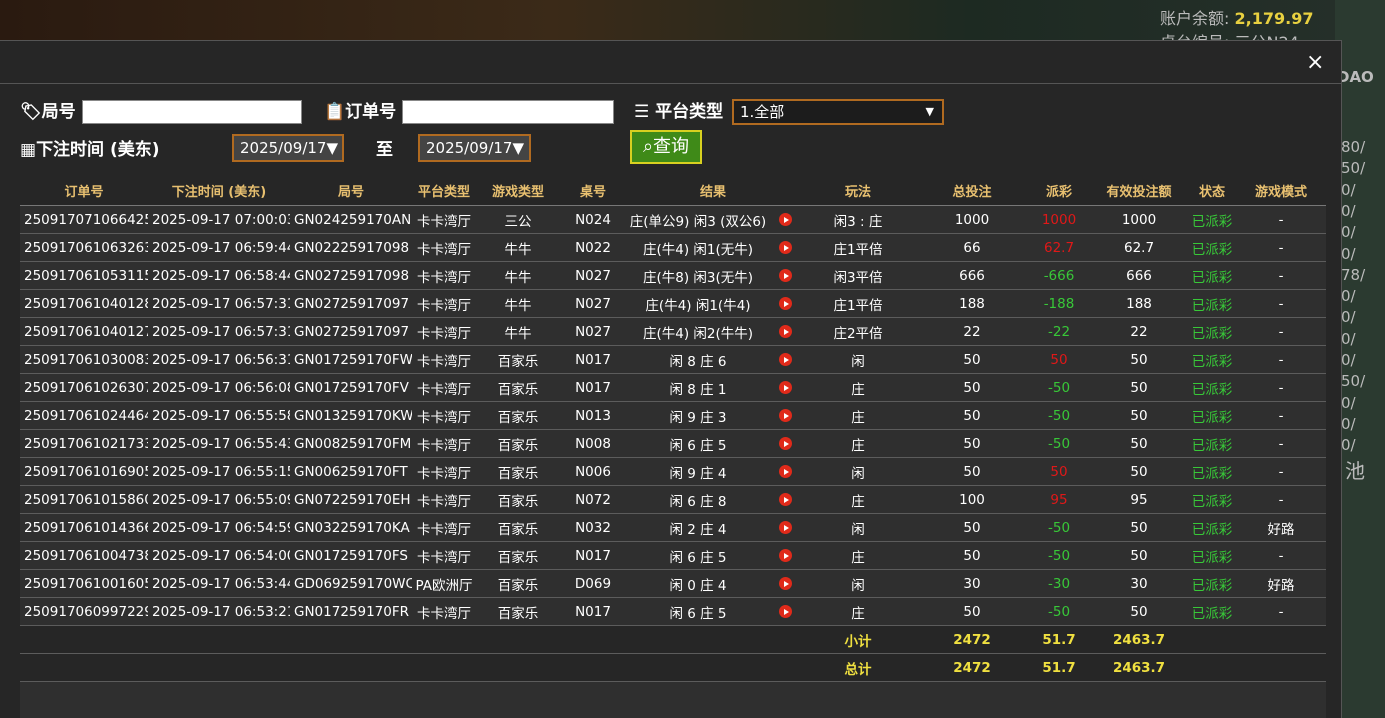  I want to click on round-label: 🏷局号, so click(48, 112).